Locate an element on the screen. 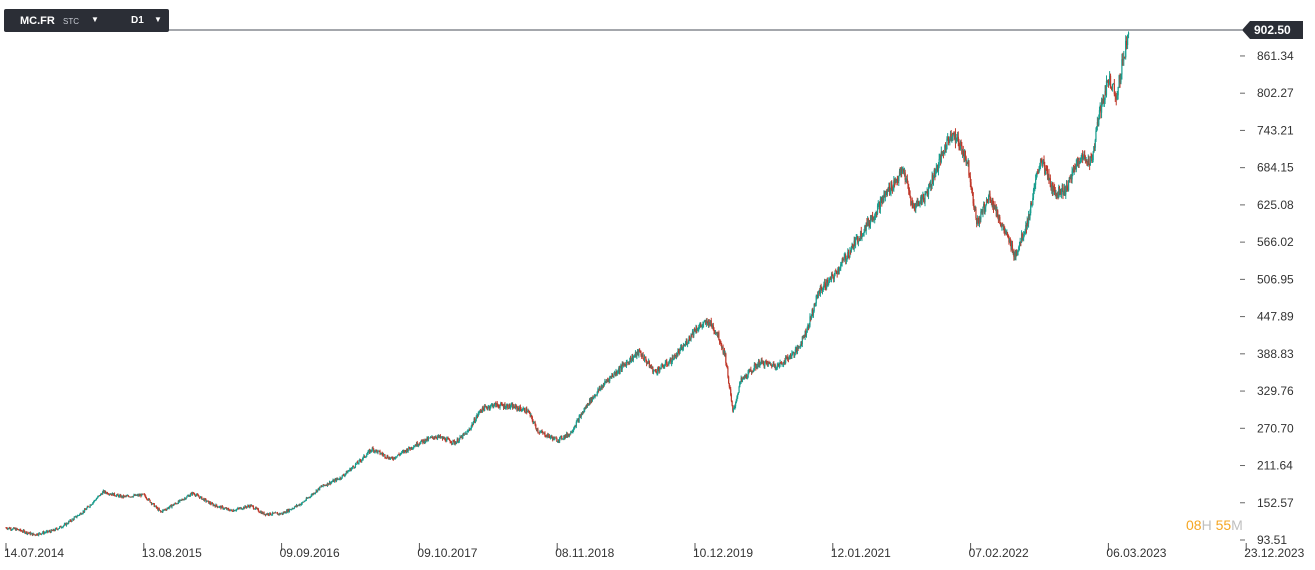  timeframe-label: D1 is located at coordinates (137, 20).